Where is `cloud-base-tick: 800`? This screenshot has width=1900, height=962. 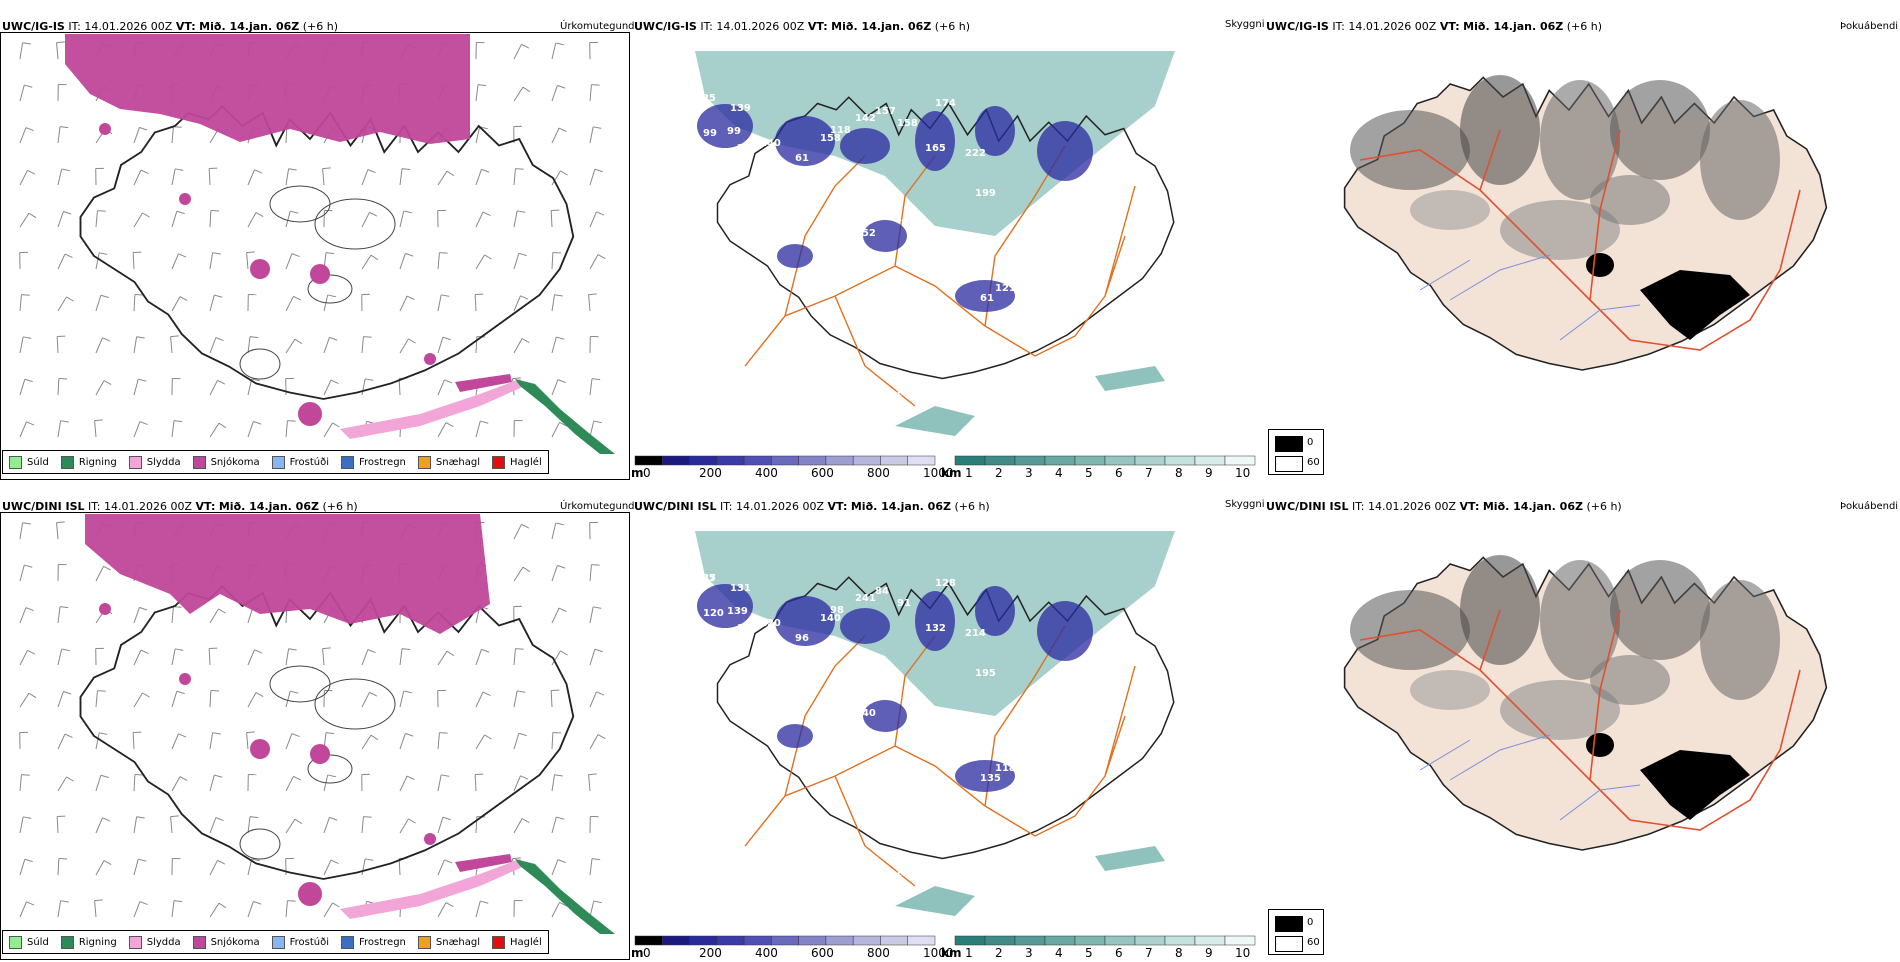
cloud-base-tick: 800 is located at coordinates (878, 953).